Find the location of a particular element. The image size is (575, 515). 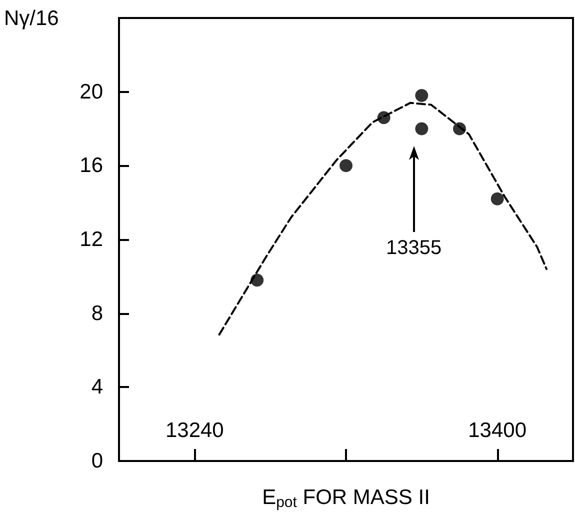

y-tick-label: 4 is located at coordinates (97, 387).